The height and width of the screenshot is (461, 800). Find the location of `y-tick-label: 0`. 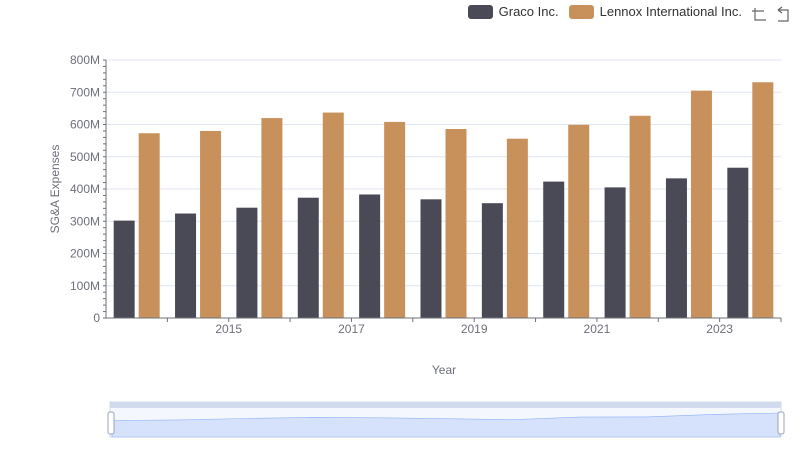

y-tick-label: 0 is located at coordinates (96, 318).